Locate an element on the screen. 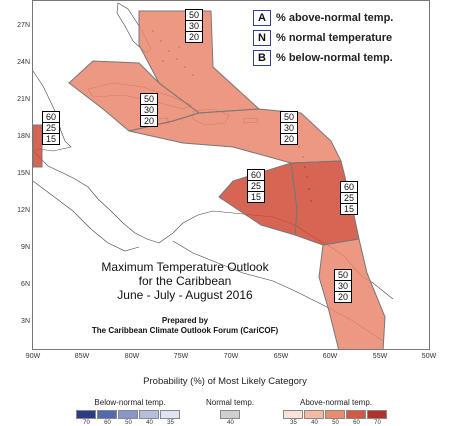 The image size is (450, 426). legend-text: % normal temperature is located at coordinates (334, 38).